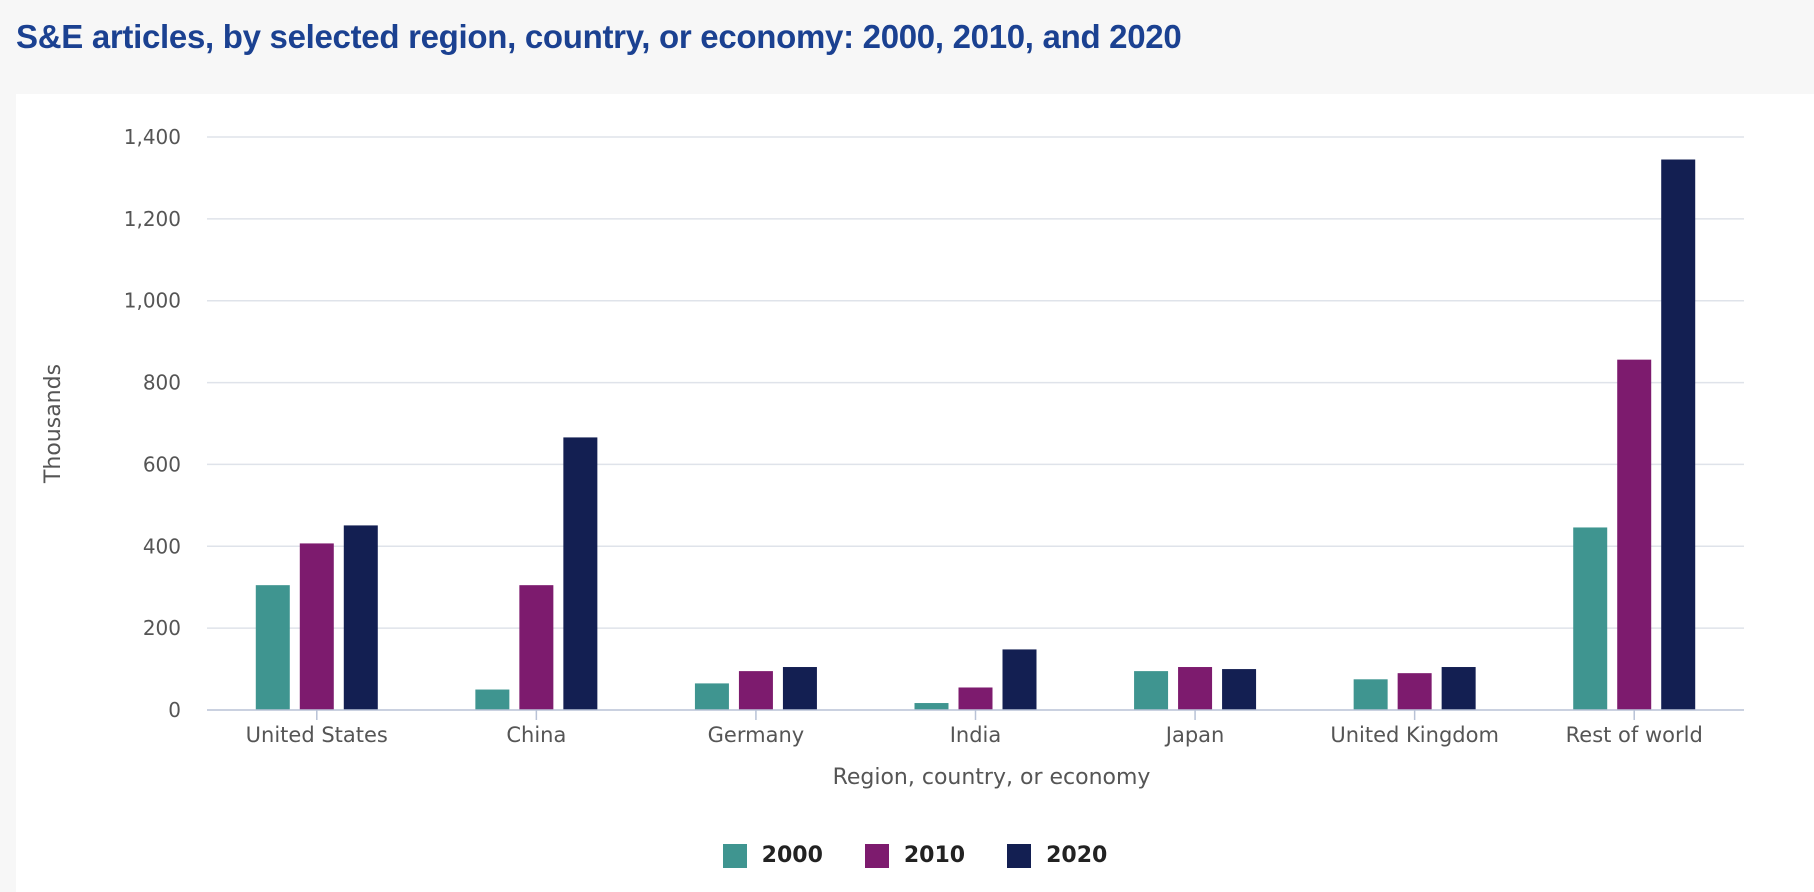 The width and height of the screenshot is (1814, 892). What do you see at coordinates (976, 735) in the screenshot?
I see `x-tick-label: India` at bounding box center [976, 735].